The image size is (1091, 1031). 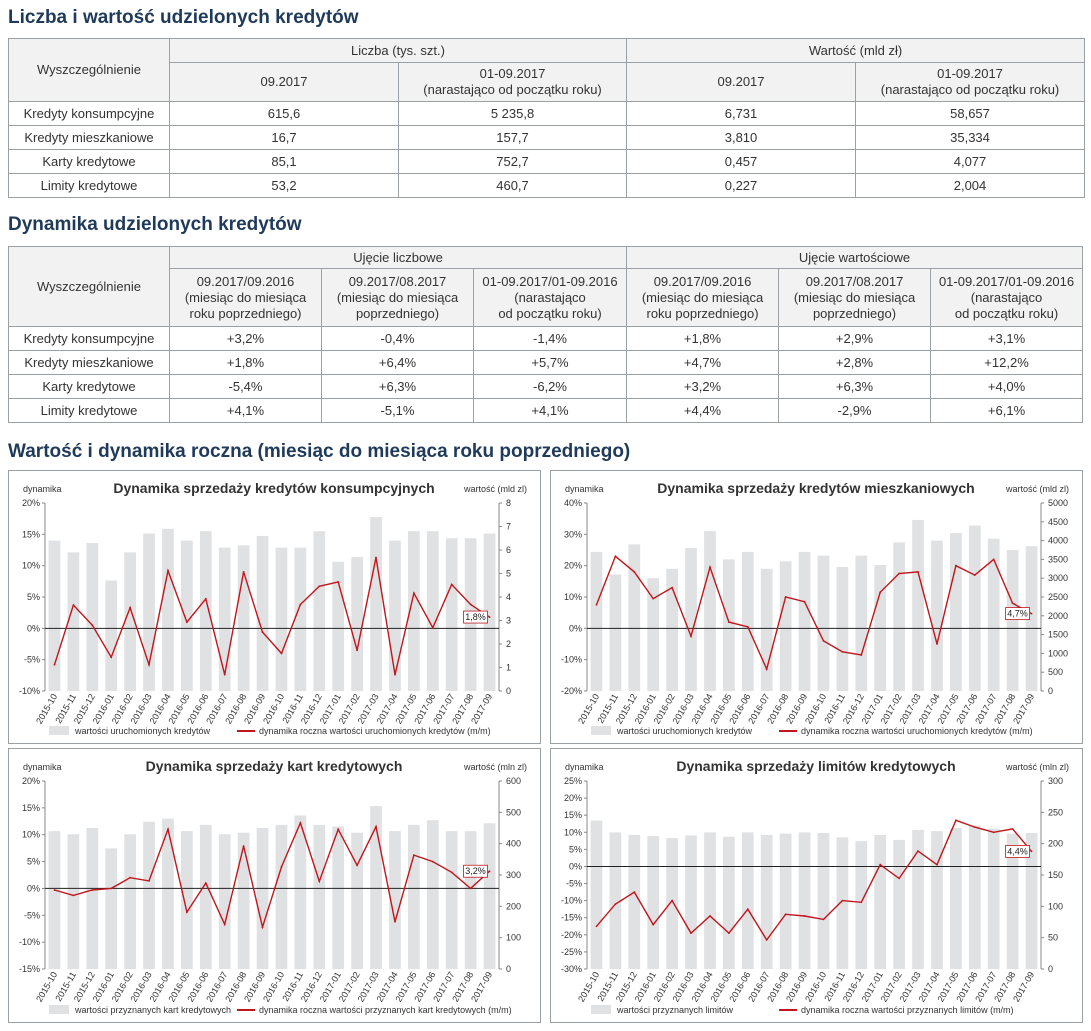 I want to click on table-cell: 6,731, so click(x=741, y=113).